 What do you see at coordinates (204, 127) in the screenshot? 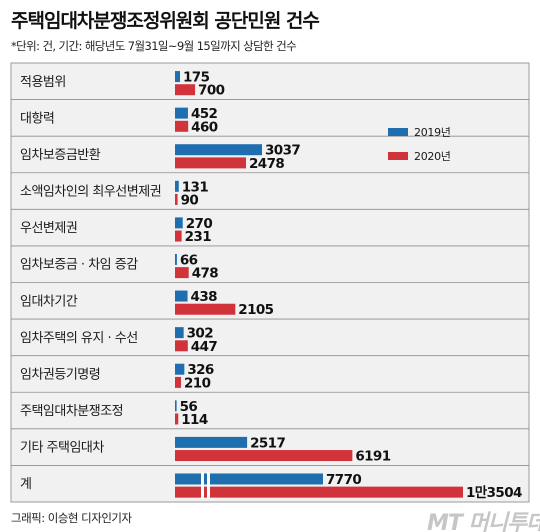
I see `value-label-2020: 460` at bounding box center [204, 127].